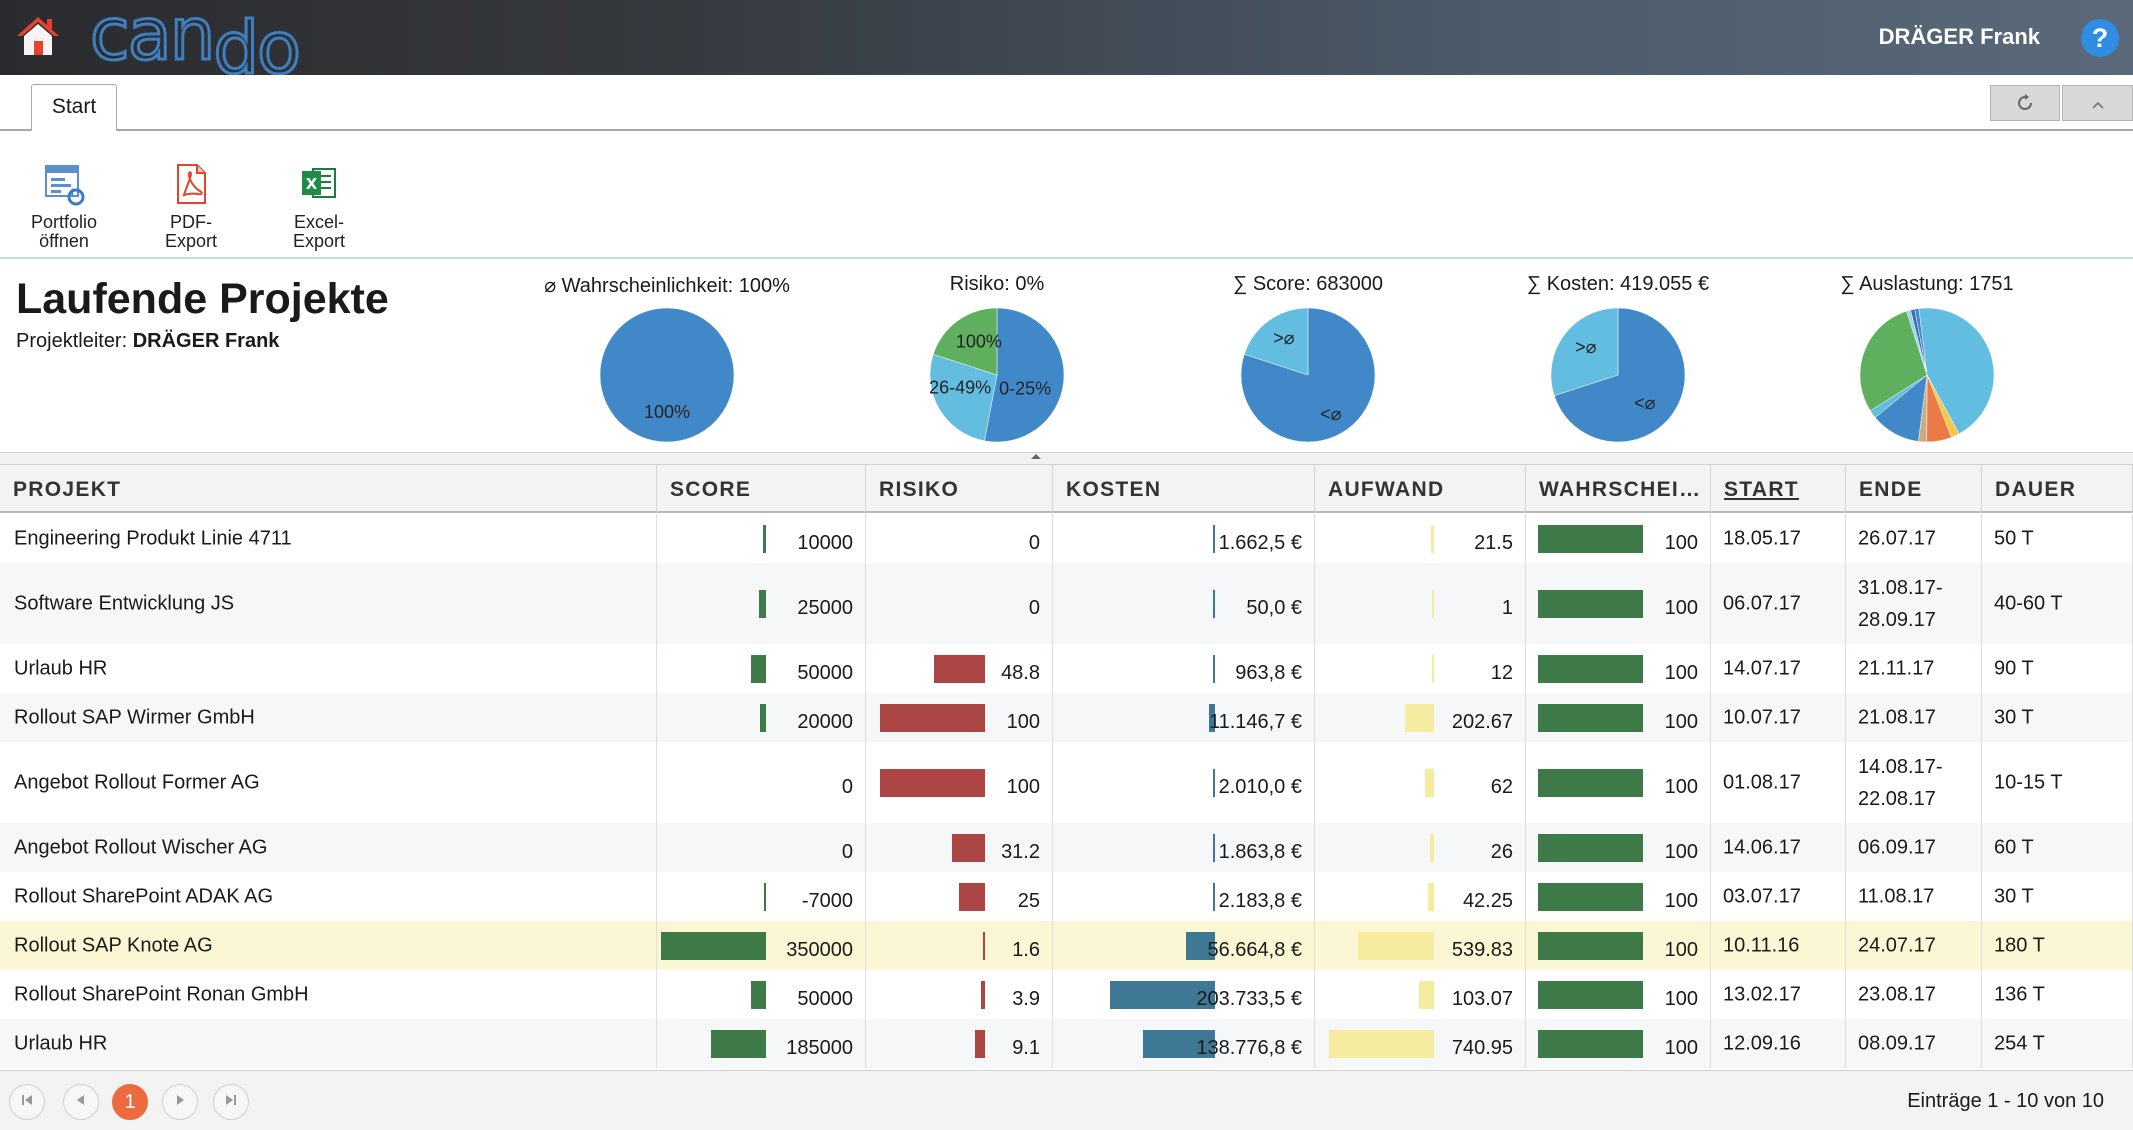  Describe the element at coordinates (1762, 782) in the screenshot. I see `start-value: 01.08.17` at that location.